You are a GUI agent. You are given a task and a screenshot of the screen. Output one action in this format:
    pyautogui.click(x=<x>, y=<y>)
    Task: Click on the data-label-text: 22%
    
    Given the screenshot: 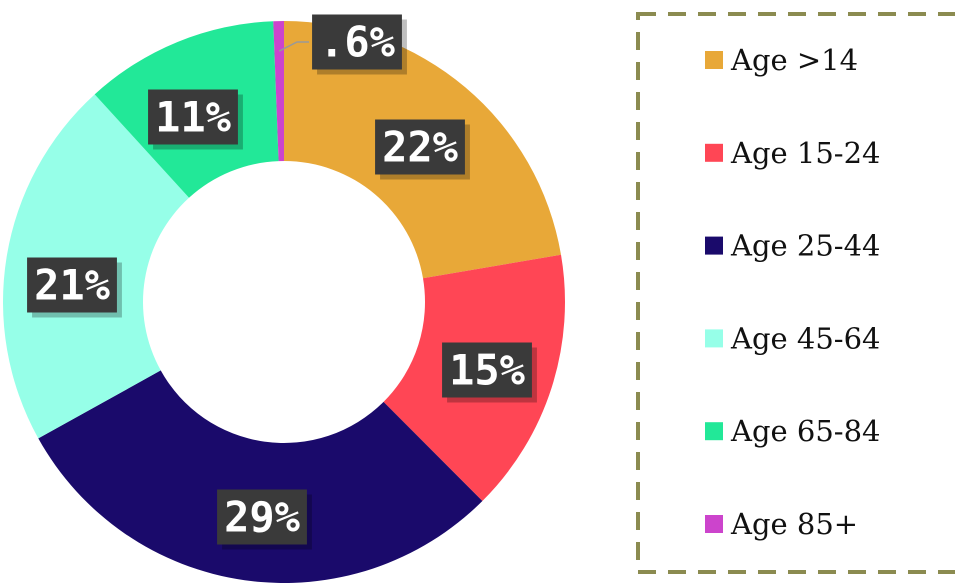 What is the action you would take?
    pyautogui.click(x=420, y=147)
    